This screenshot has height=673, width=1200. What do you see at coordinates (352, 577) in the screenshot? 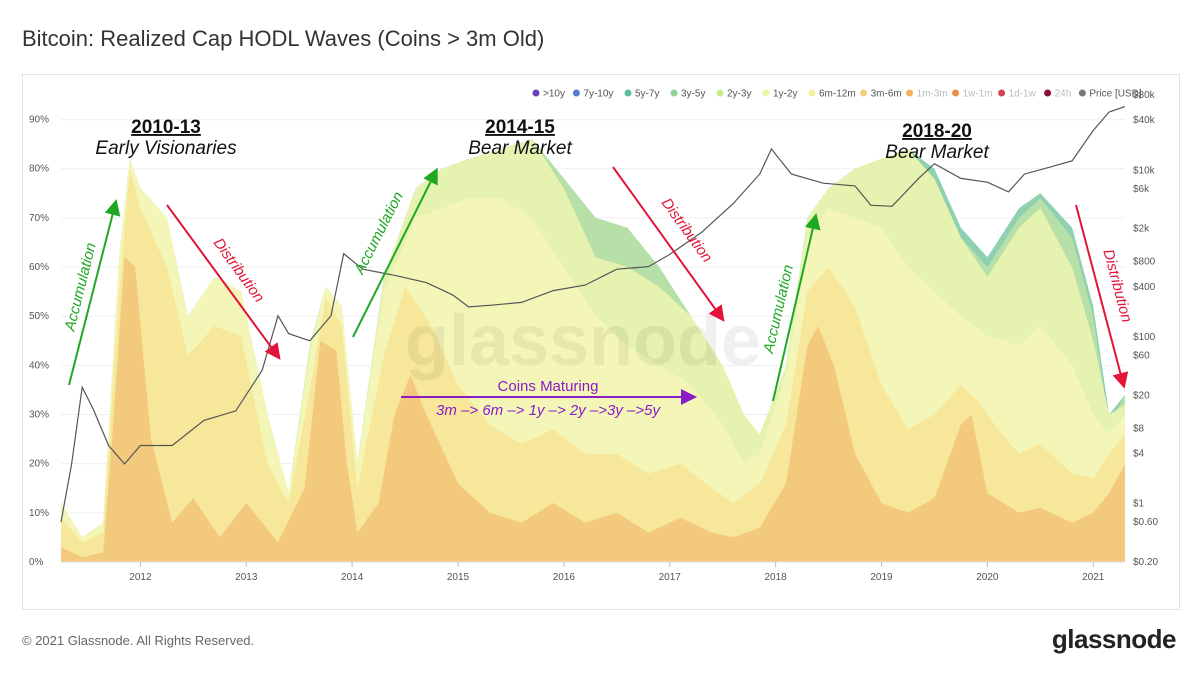
I see `x-tick: 2014` at bounding box center [352, 577].